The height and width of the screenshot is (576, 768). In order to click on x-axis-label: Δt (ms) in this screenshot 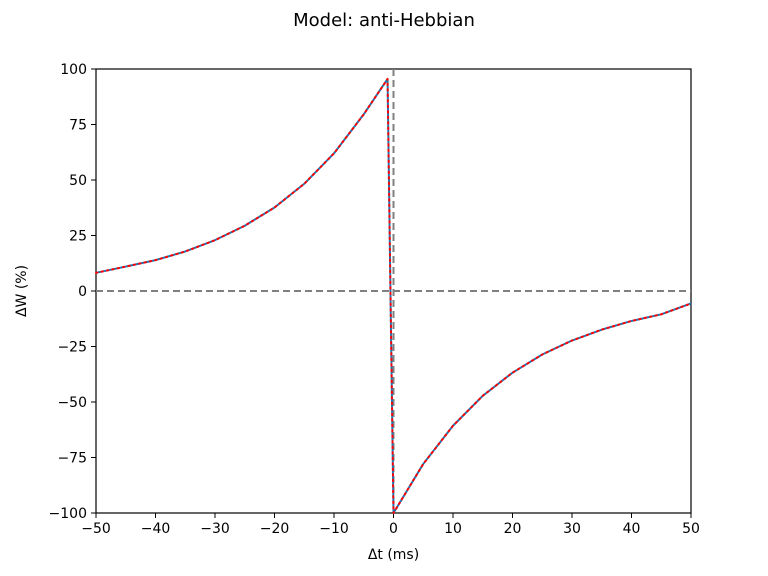, I will do `click(393, 555)`.